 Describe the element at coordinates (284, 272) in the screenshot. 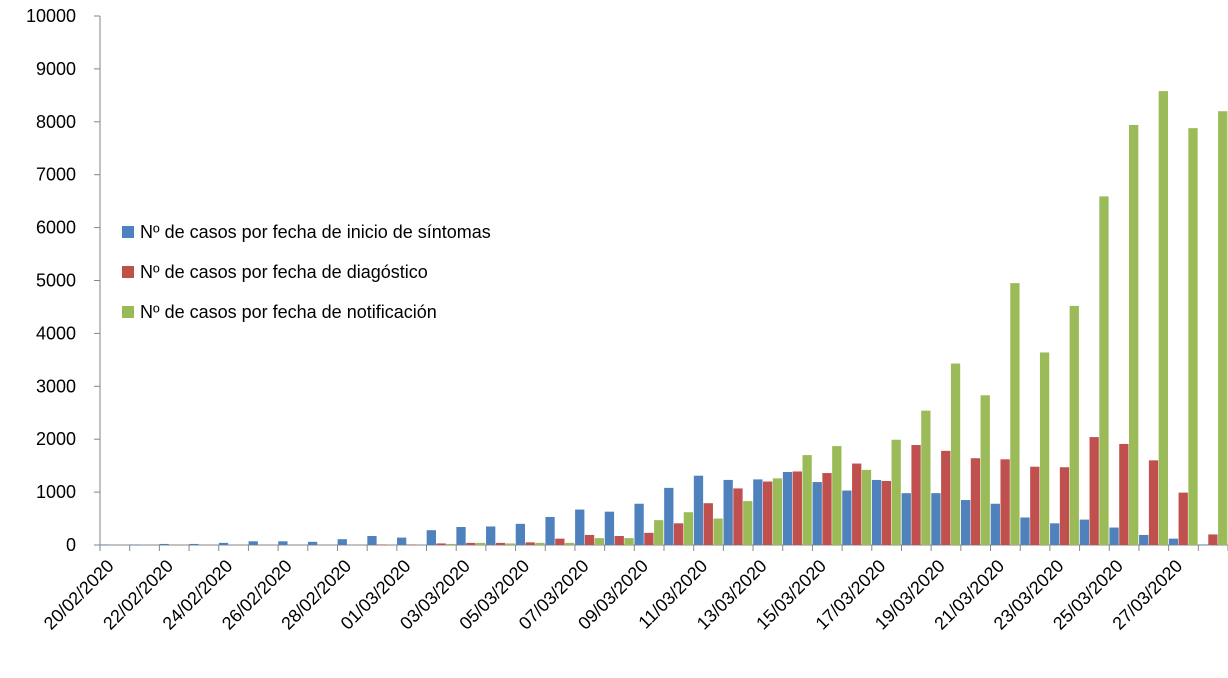

I see `legend-label: Nº de casos por fecha de diagóstico` at that location.